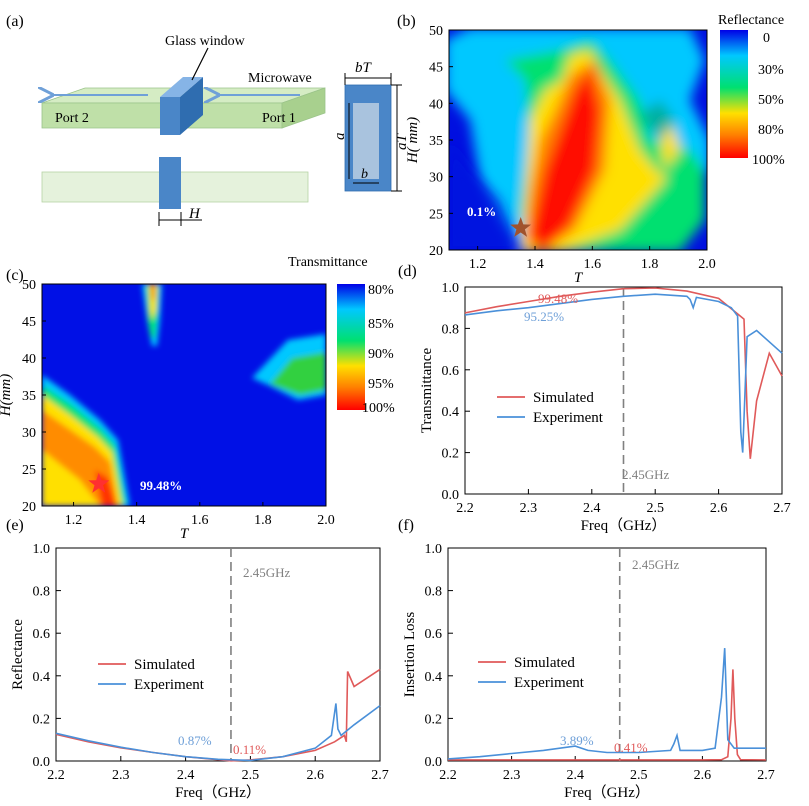  Describe the element at coordinates (185, 534) in the screenshot. I see `c-xlabel: T` at that location.